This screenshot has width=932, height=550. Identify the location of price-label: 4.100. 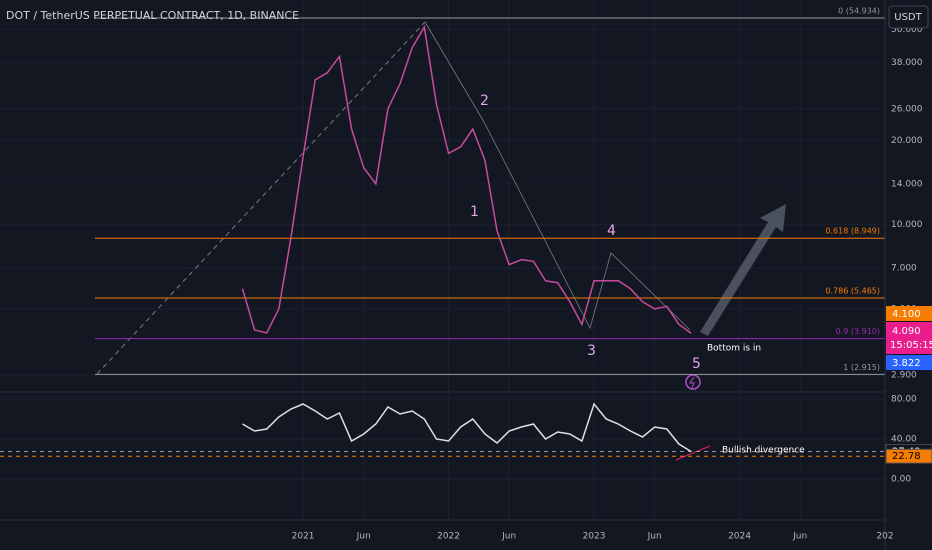
(906, 314).